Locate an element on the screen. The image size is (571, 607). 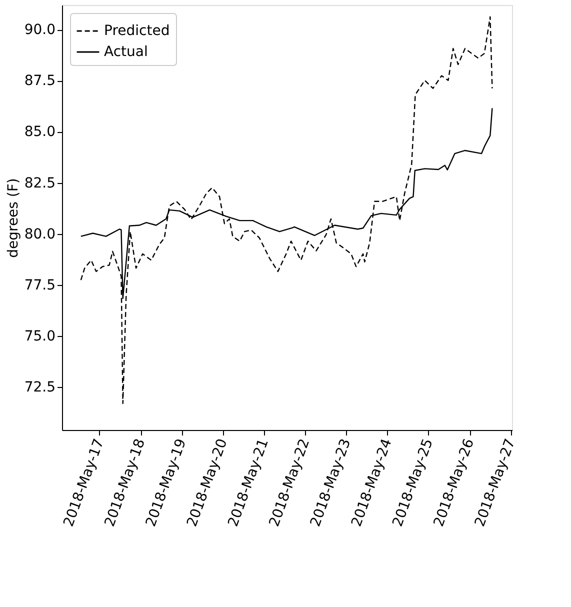
legend-label: Actual is located at coordinates (126, 52).